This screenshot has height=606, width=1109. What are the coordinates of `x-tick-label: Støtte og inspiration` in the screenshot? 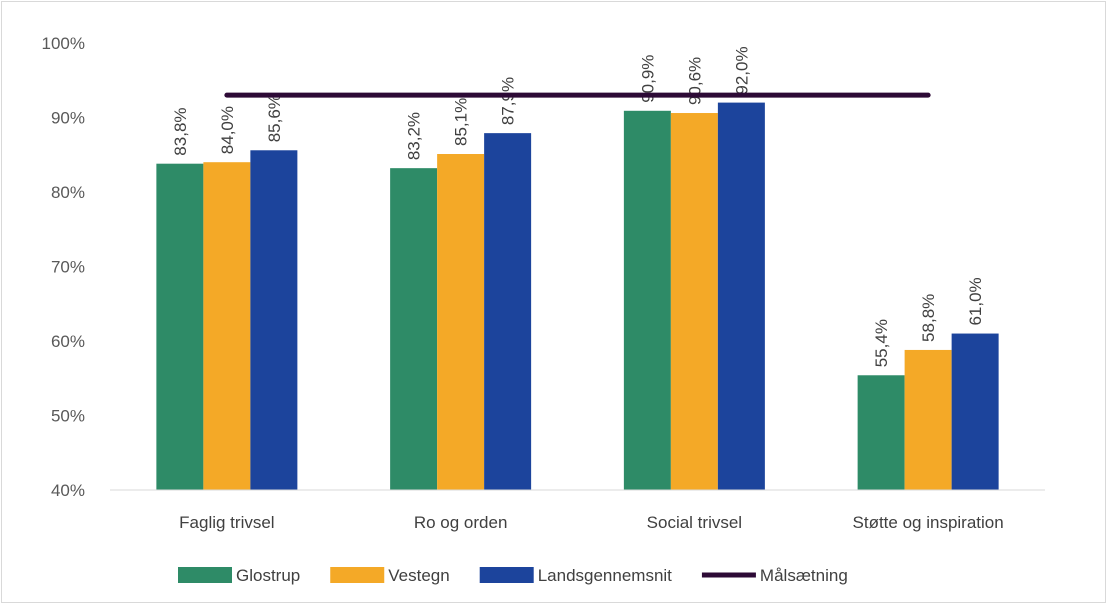 It's located at (928, 522).